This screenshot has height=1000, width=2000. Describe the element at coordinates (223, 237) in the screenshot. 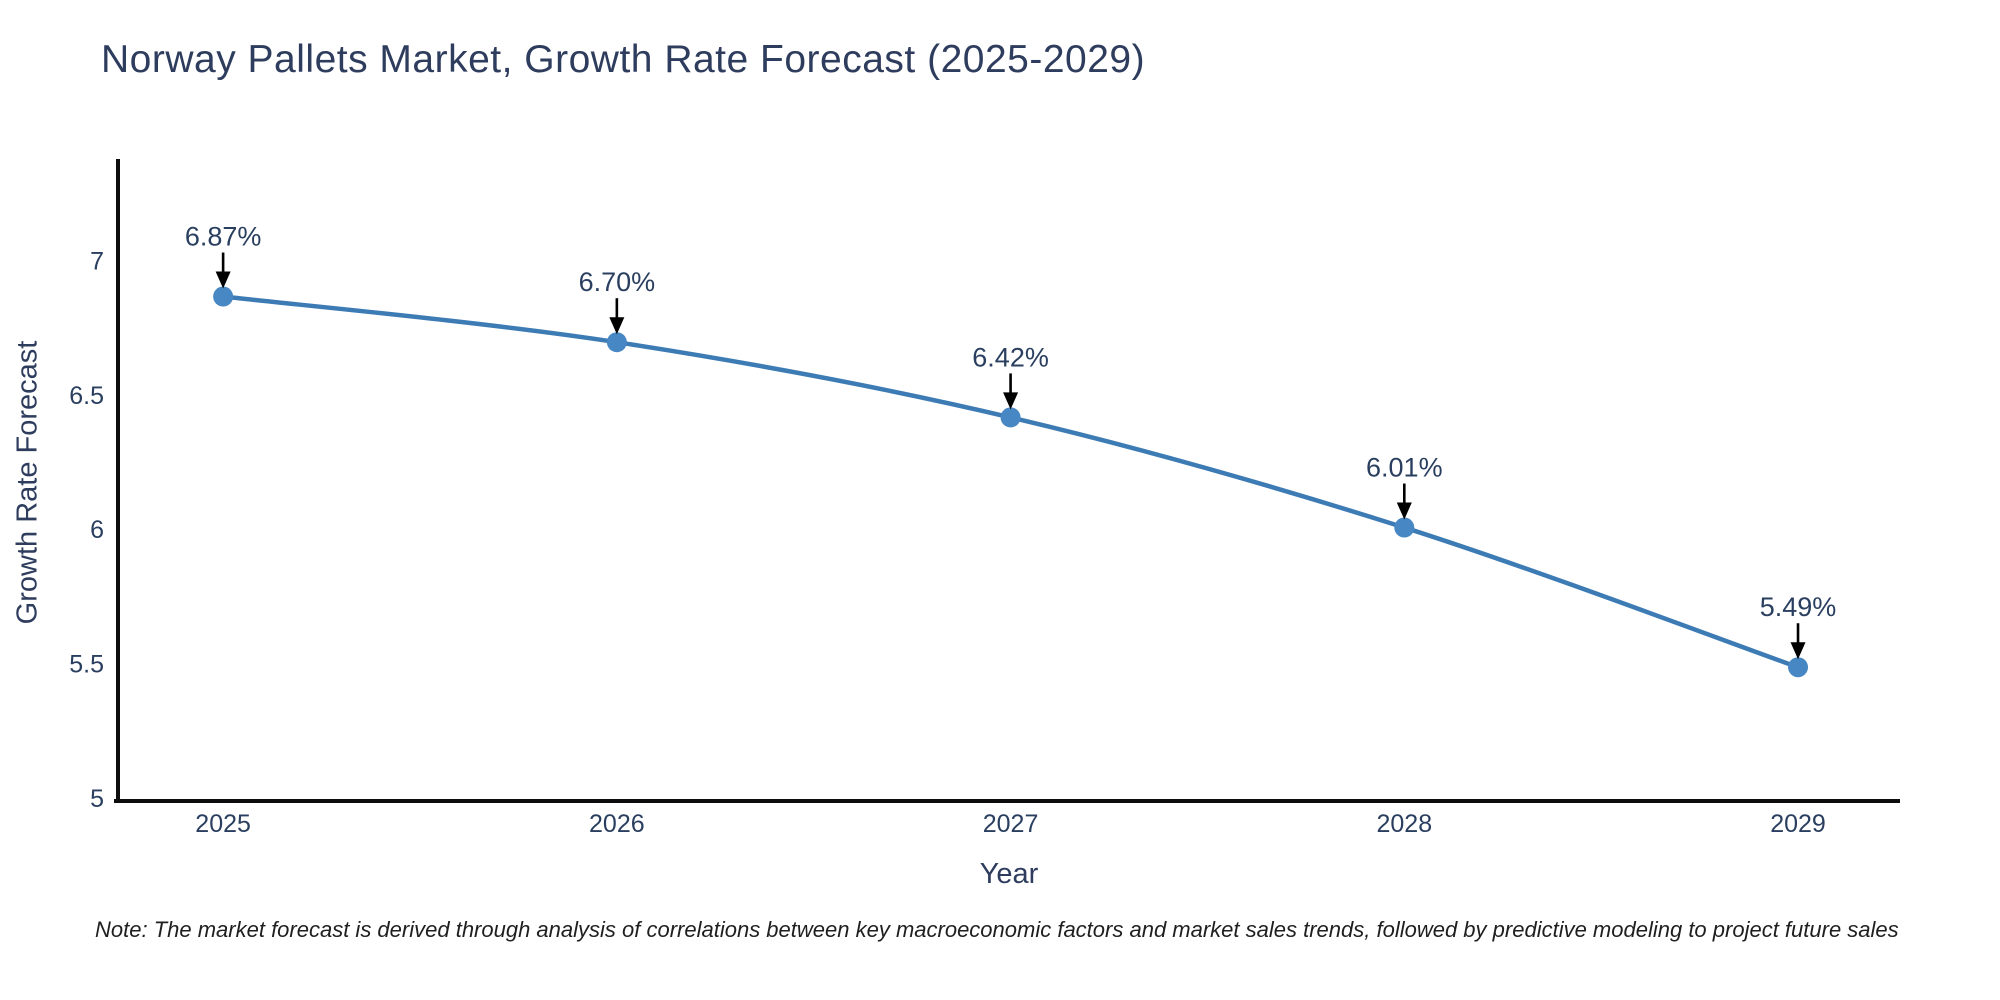

I see `point-annotation-label: 6.87%` at that location.